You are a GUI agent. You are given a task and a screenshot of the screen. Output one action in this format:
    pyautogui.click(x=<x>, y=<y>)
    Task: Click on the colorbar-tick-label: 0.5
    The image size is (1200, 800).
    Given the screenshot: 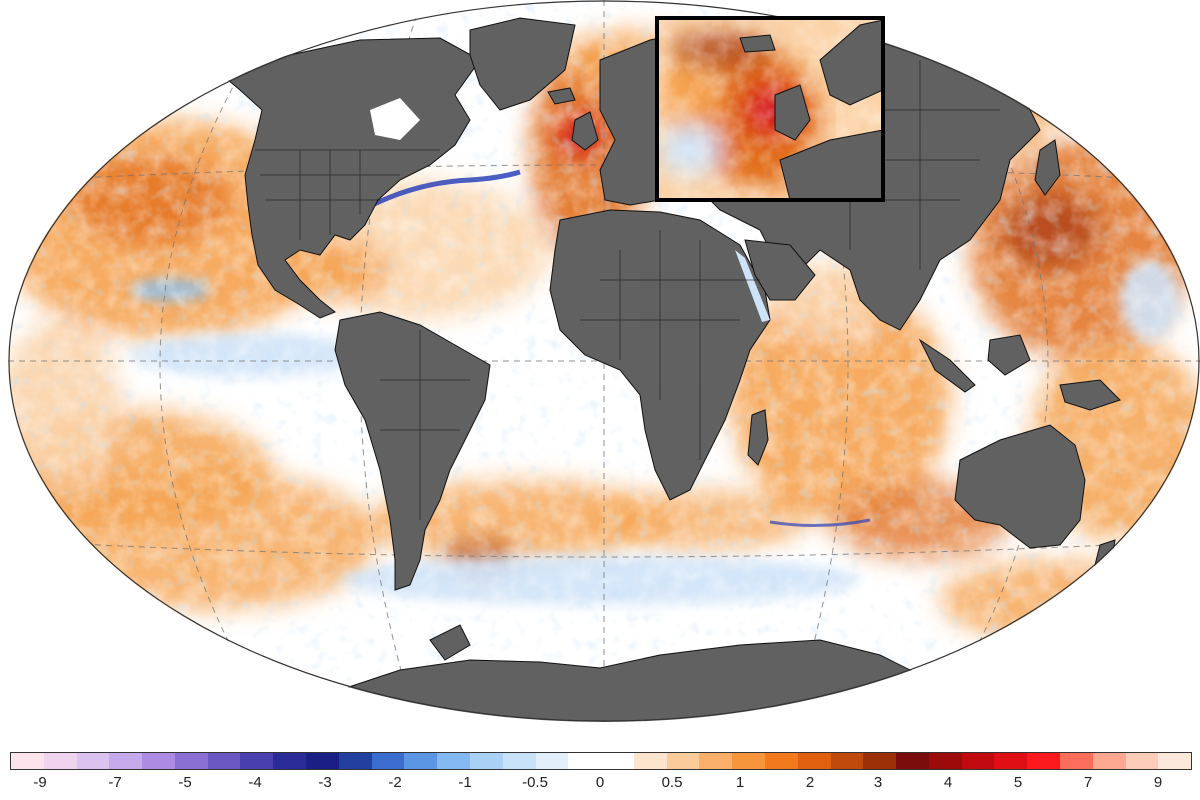 What is the action you would take?
    pyautogui.click(x=672, y=782)
    